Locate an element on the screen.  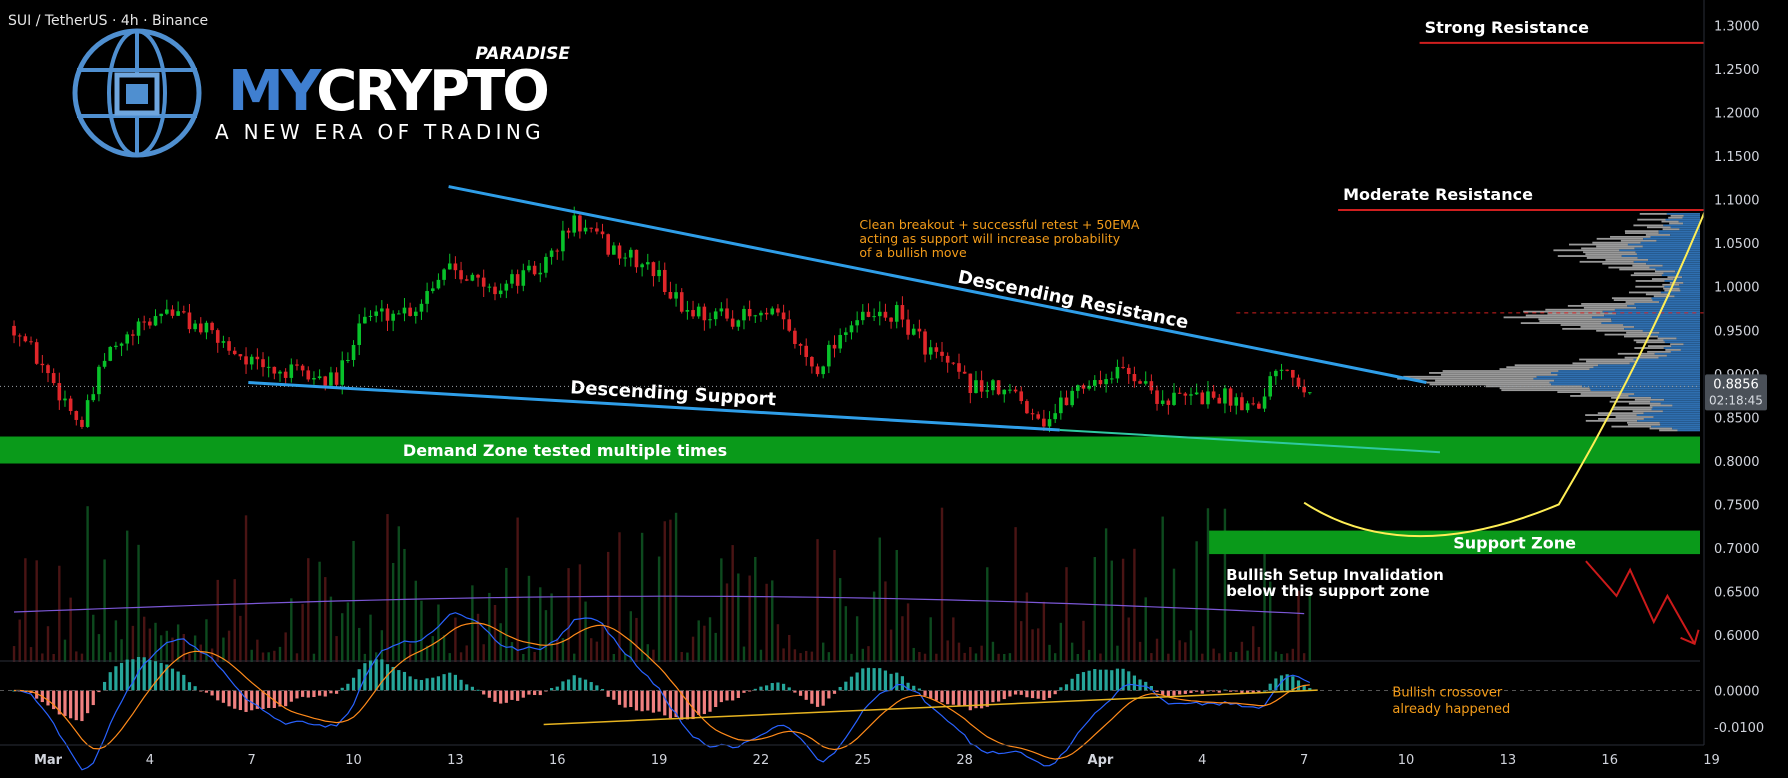
invalidation-line-1: Bullish Setup Invalidation is located at coordinates (1335, 575).